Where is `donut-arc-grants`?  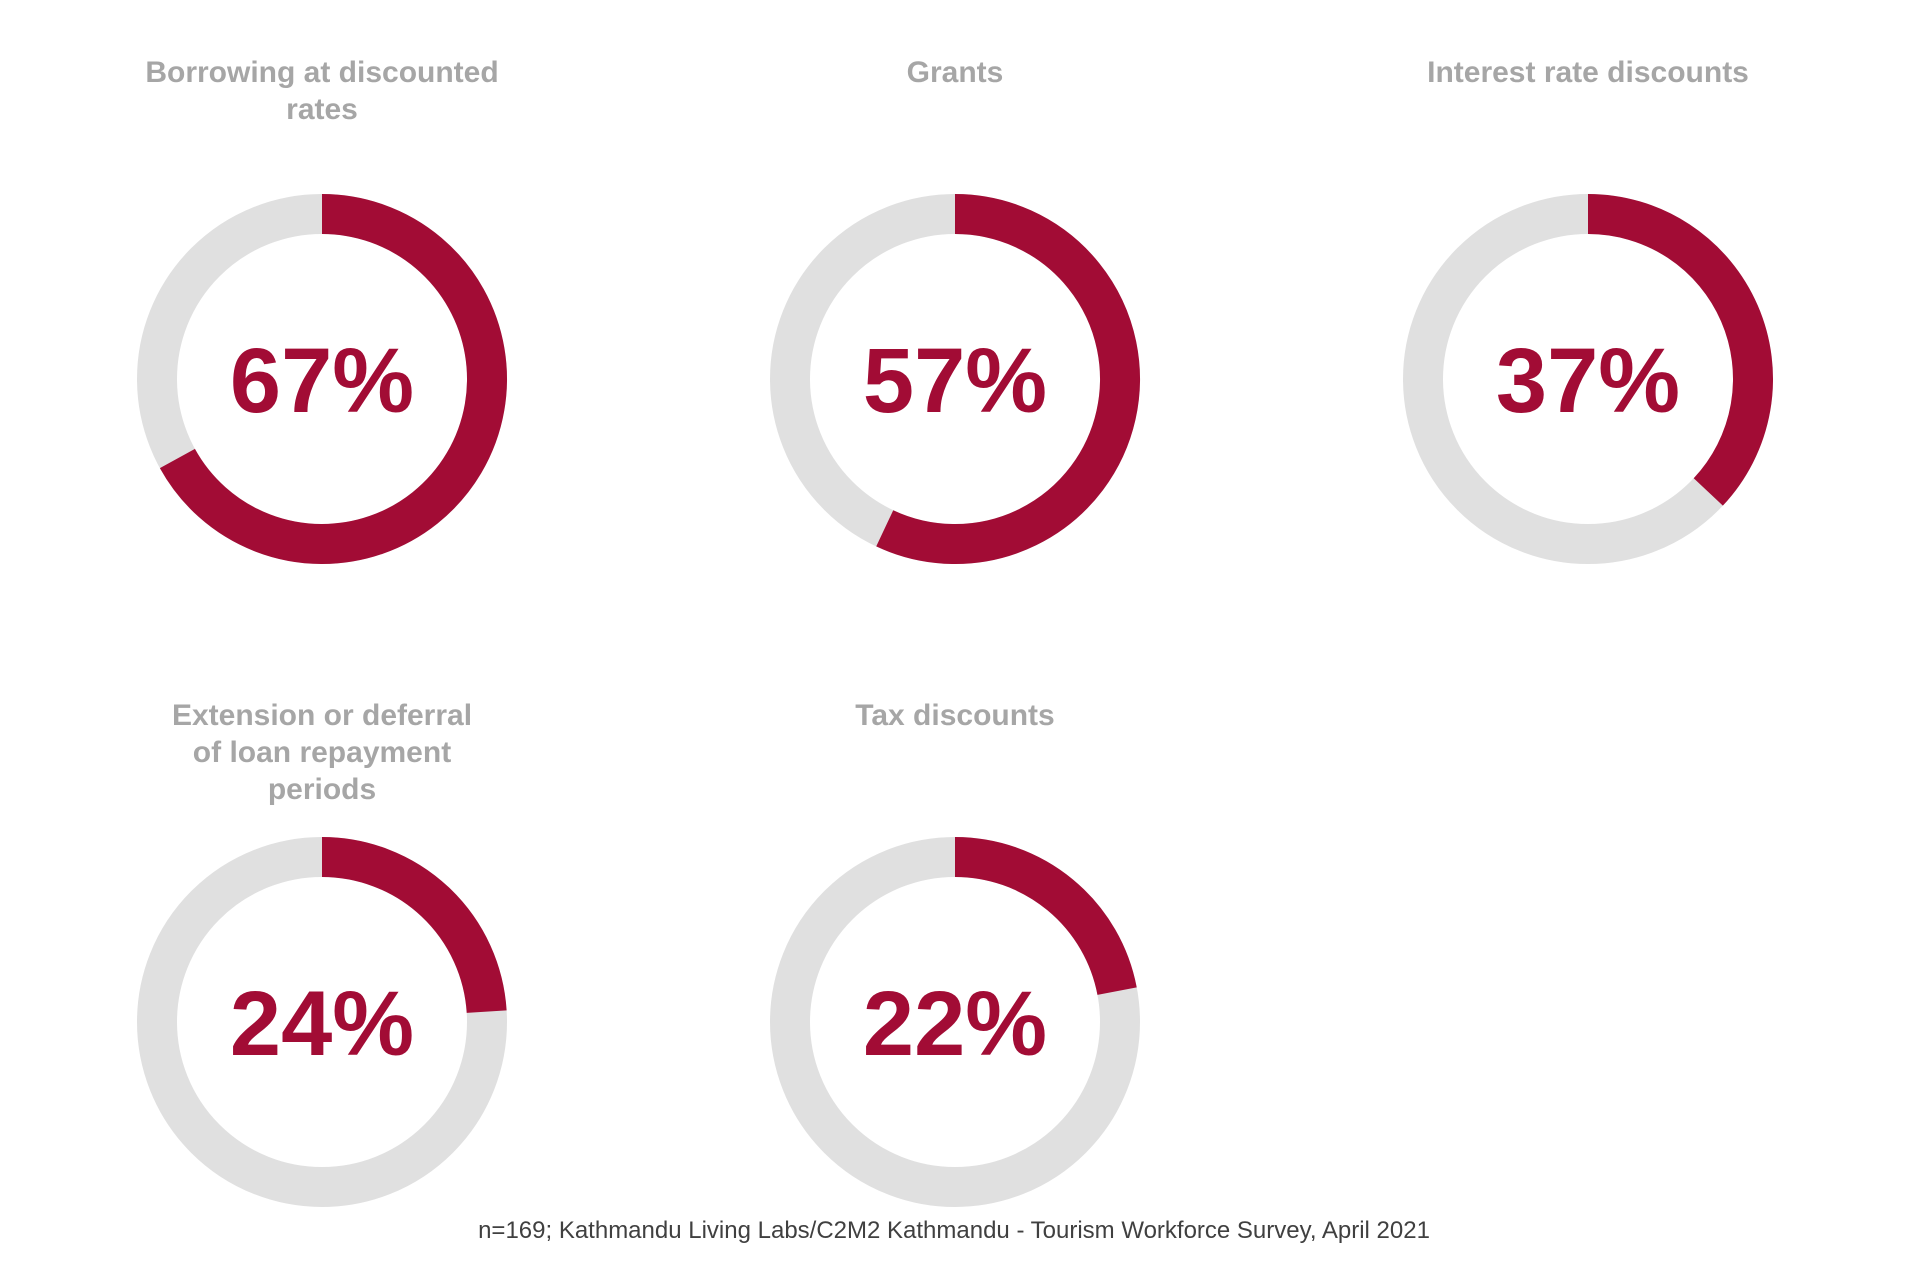
donut-arc-grants is located at coordinates (1008, 379).